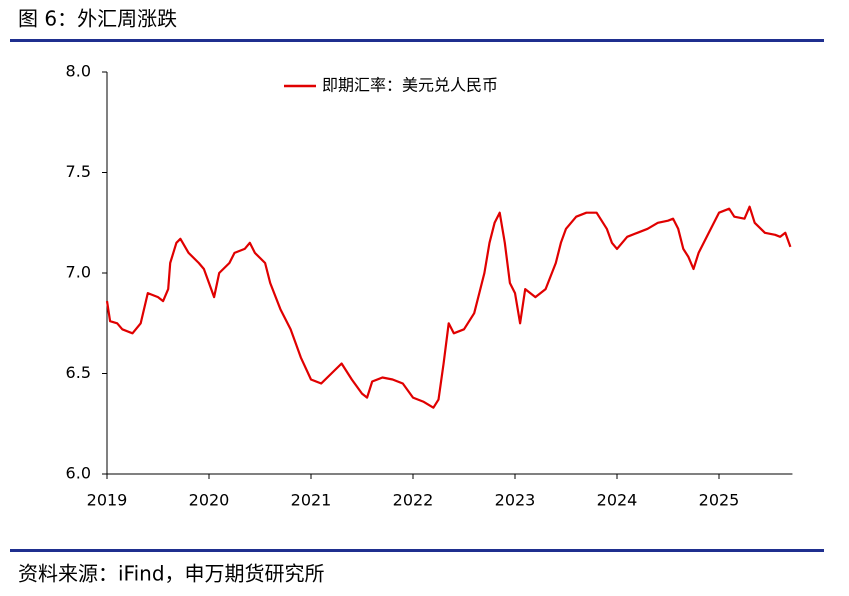  I want to click on x-tick-label: 2024, so click(617, 500).